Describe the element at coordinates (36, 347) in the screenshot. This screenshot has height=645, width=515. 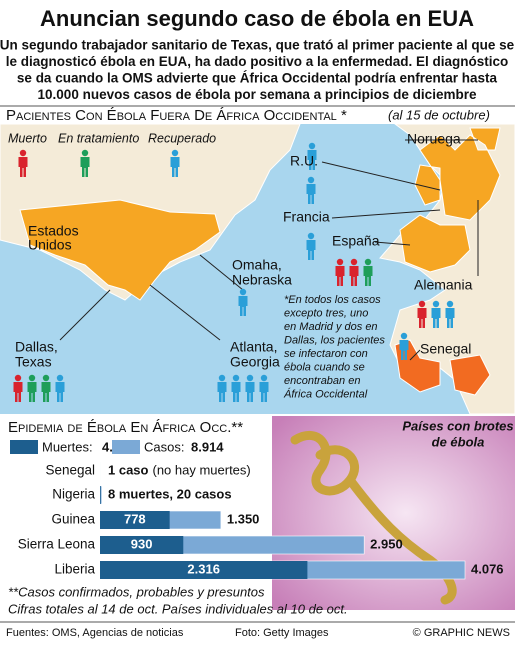
I see `location-label: Dallas,` at that location.